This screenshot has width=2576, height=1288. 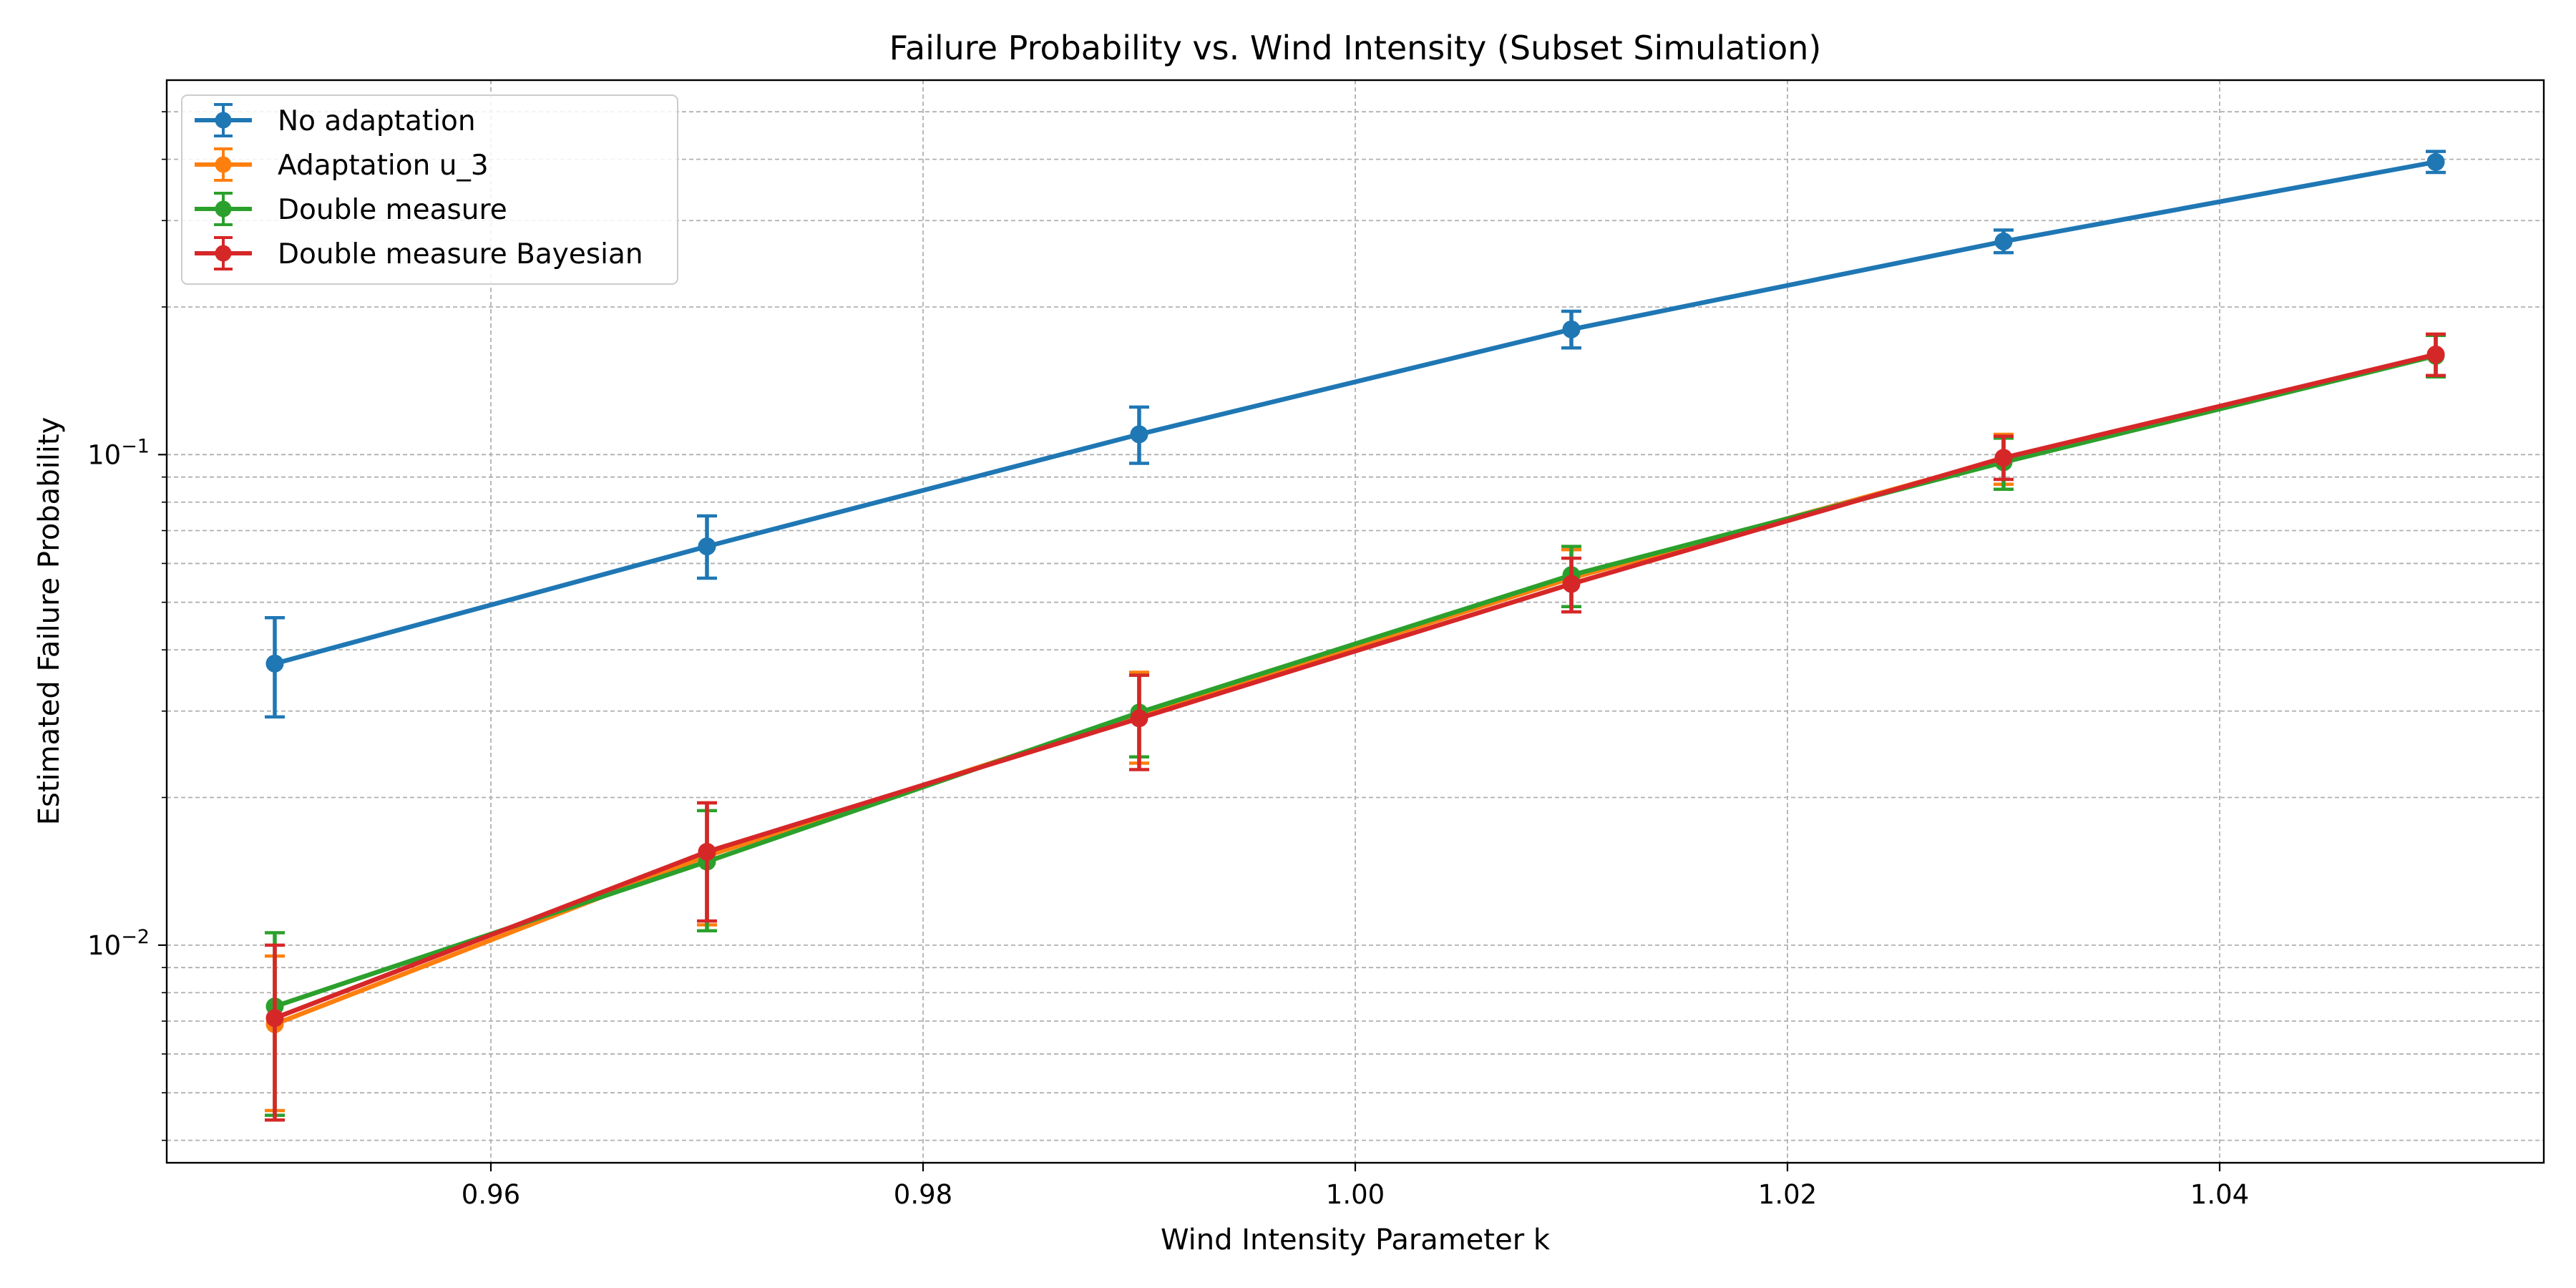 What do you see at coordinates (118, 452) in the screenshot?
I see `y-tick-label: 10⁻¹` at bounding box center [118, 452].